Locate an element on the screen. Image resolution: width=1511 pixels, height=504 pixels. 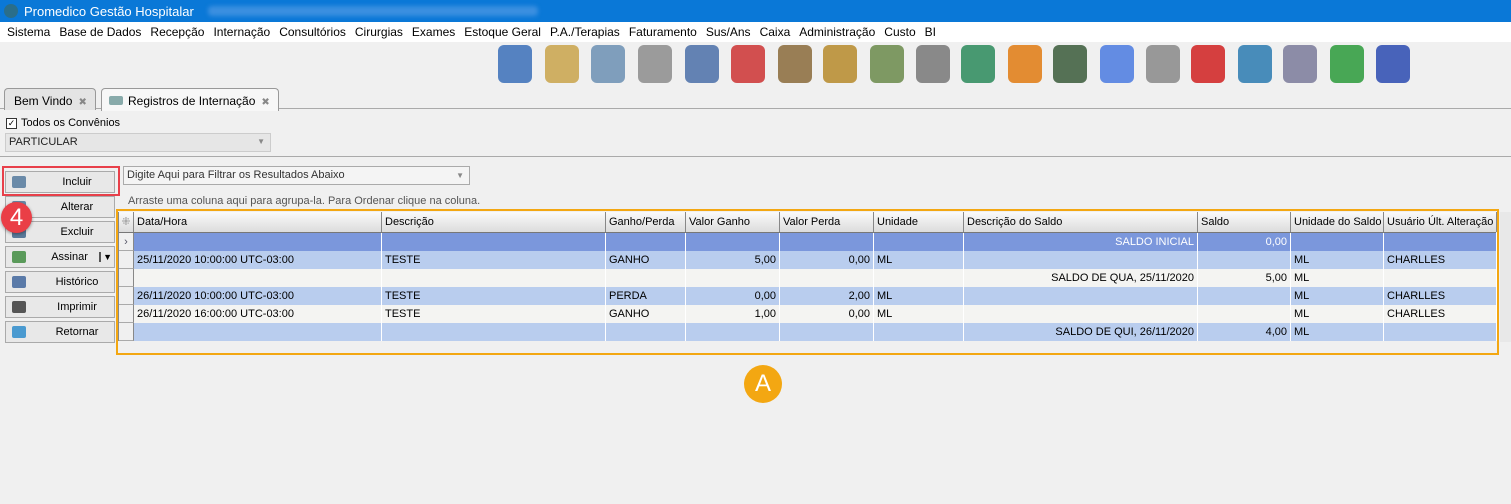
incluir-button: Incluir is located at coordinates (60, 182).